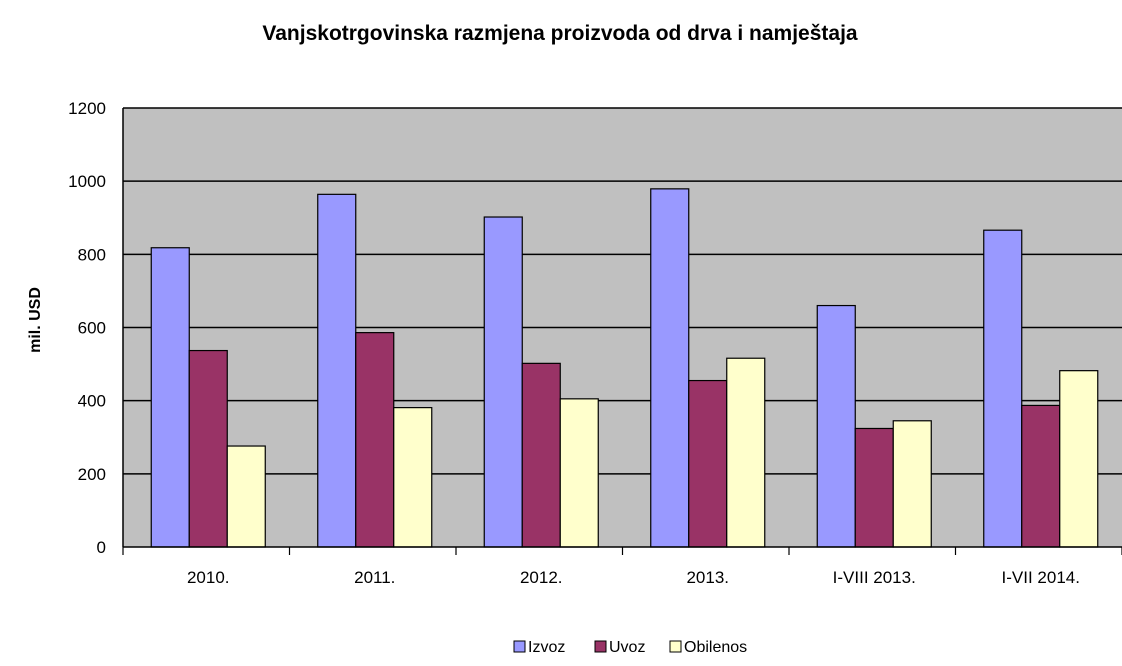  I want to click on y-axis-label: mil. USD, so click(35, 320).